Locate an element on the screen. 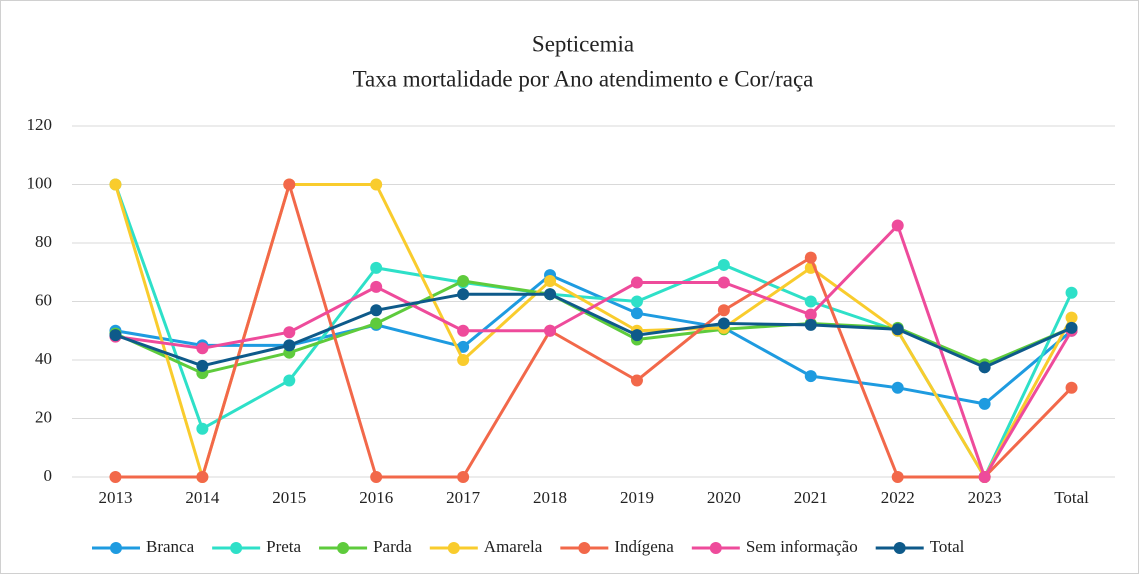 The width and height of the screenshot is (1139, 574). legend-label: Preta is located at coordinates (283, 546).